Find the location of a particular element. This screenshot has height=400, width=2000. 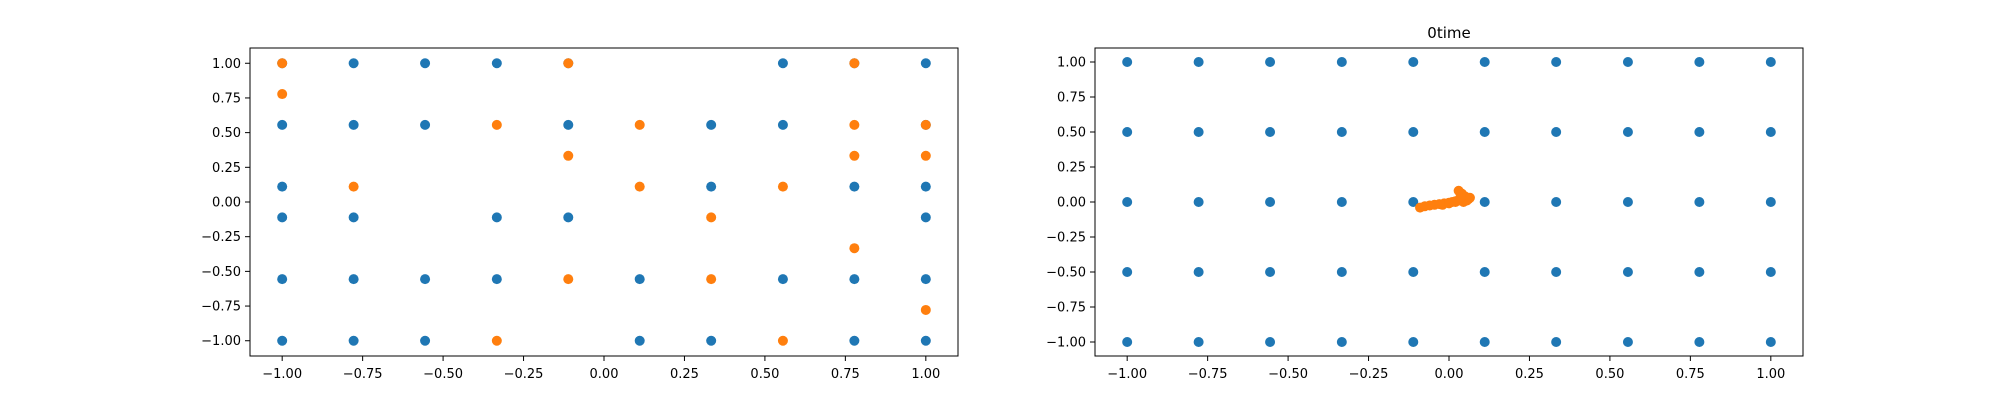

right-chart-title: 0time is located at coordinates (1448, 33).